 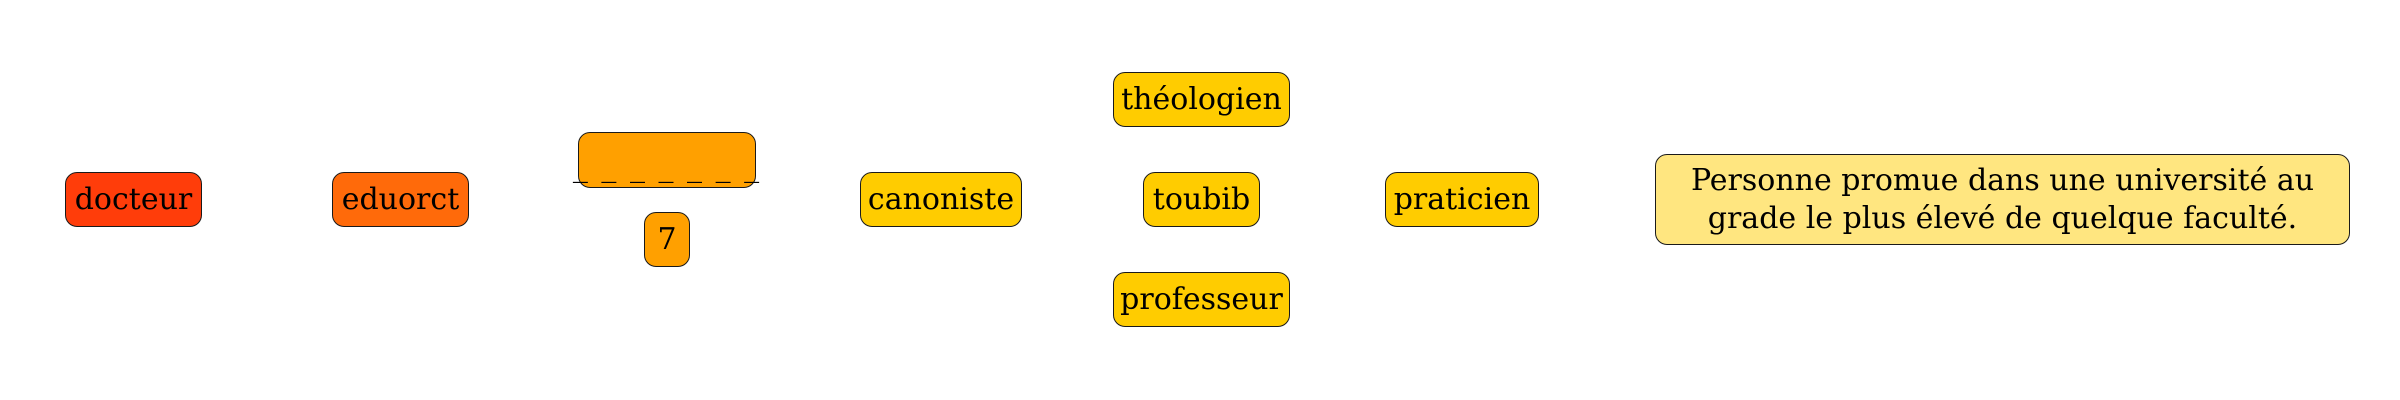 What do you see at coordinates (1201, 199) in the screenshot?
I see `synonym-node-toubib: toubib` at bounding box center [1201, 199].